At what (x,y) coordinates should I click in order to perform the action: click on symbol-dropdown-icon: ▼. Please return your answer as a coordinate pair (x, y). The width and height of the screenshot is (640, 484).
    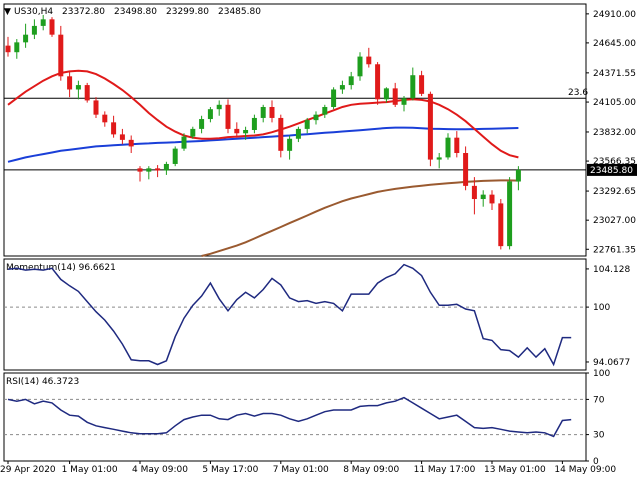
    Looking at the image, I should click on (7, 12).